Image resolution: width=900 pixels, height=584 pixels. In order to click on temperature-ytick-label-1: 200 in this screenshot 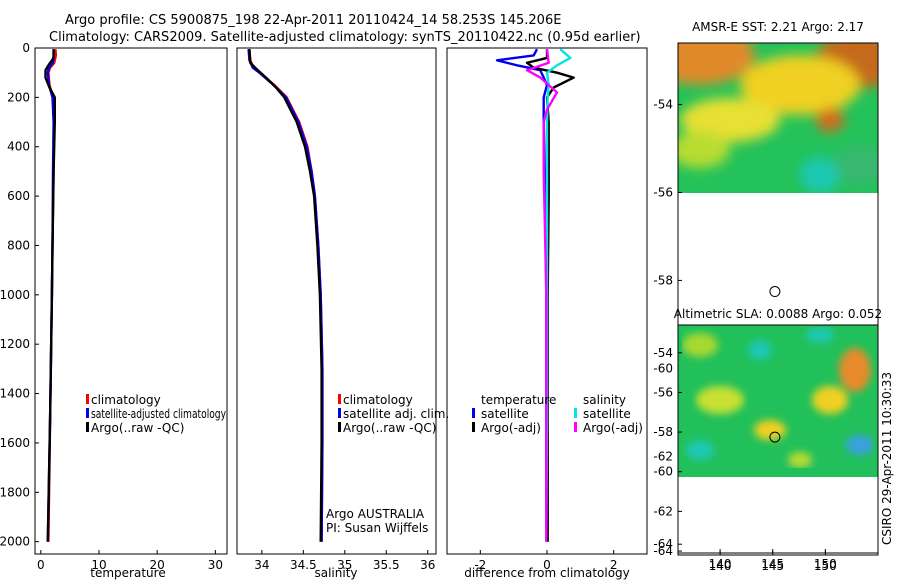, I will do `click(18, 97)`.